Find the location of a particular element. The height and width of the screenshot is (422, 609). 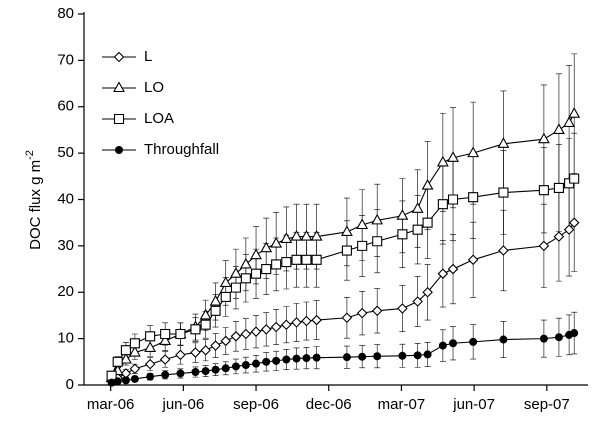

legend-label: Throughfall is located at coordinates (181, 149).